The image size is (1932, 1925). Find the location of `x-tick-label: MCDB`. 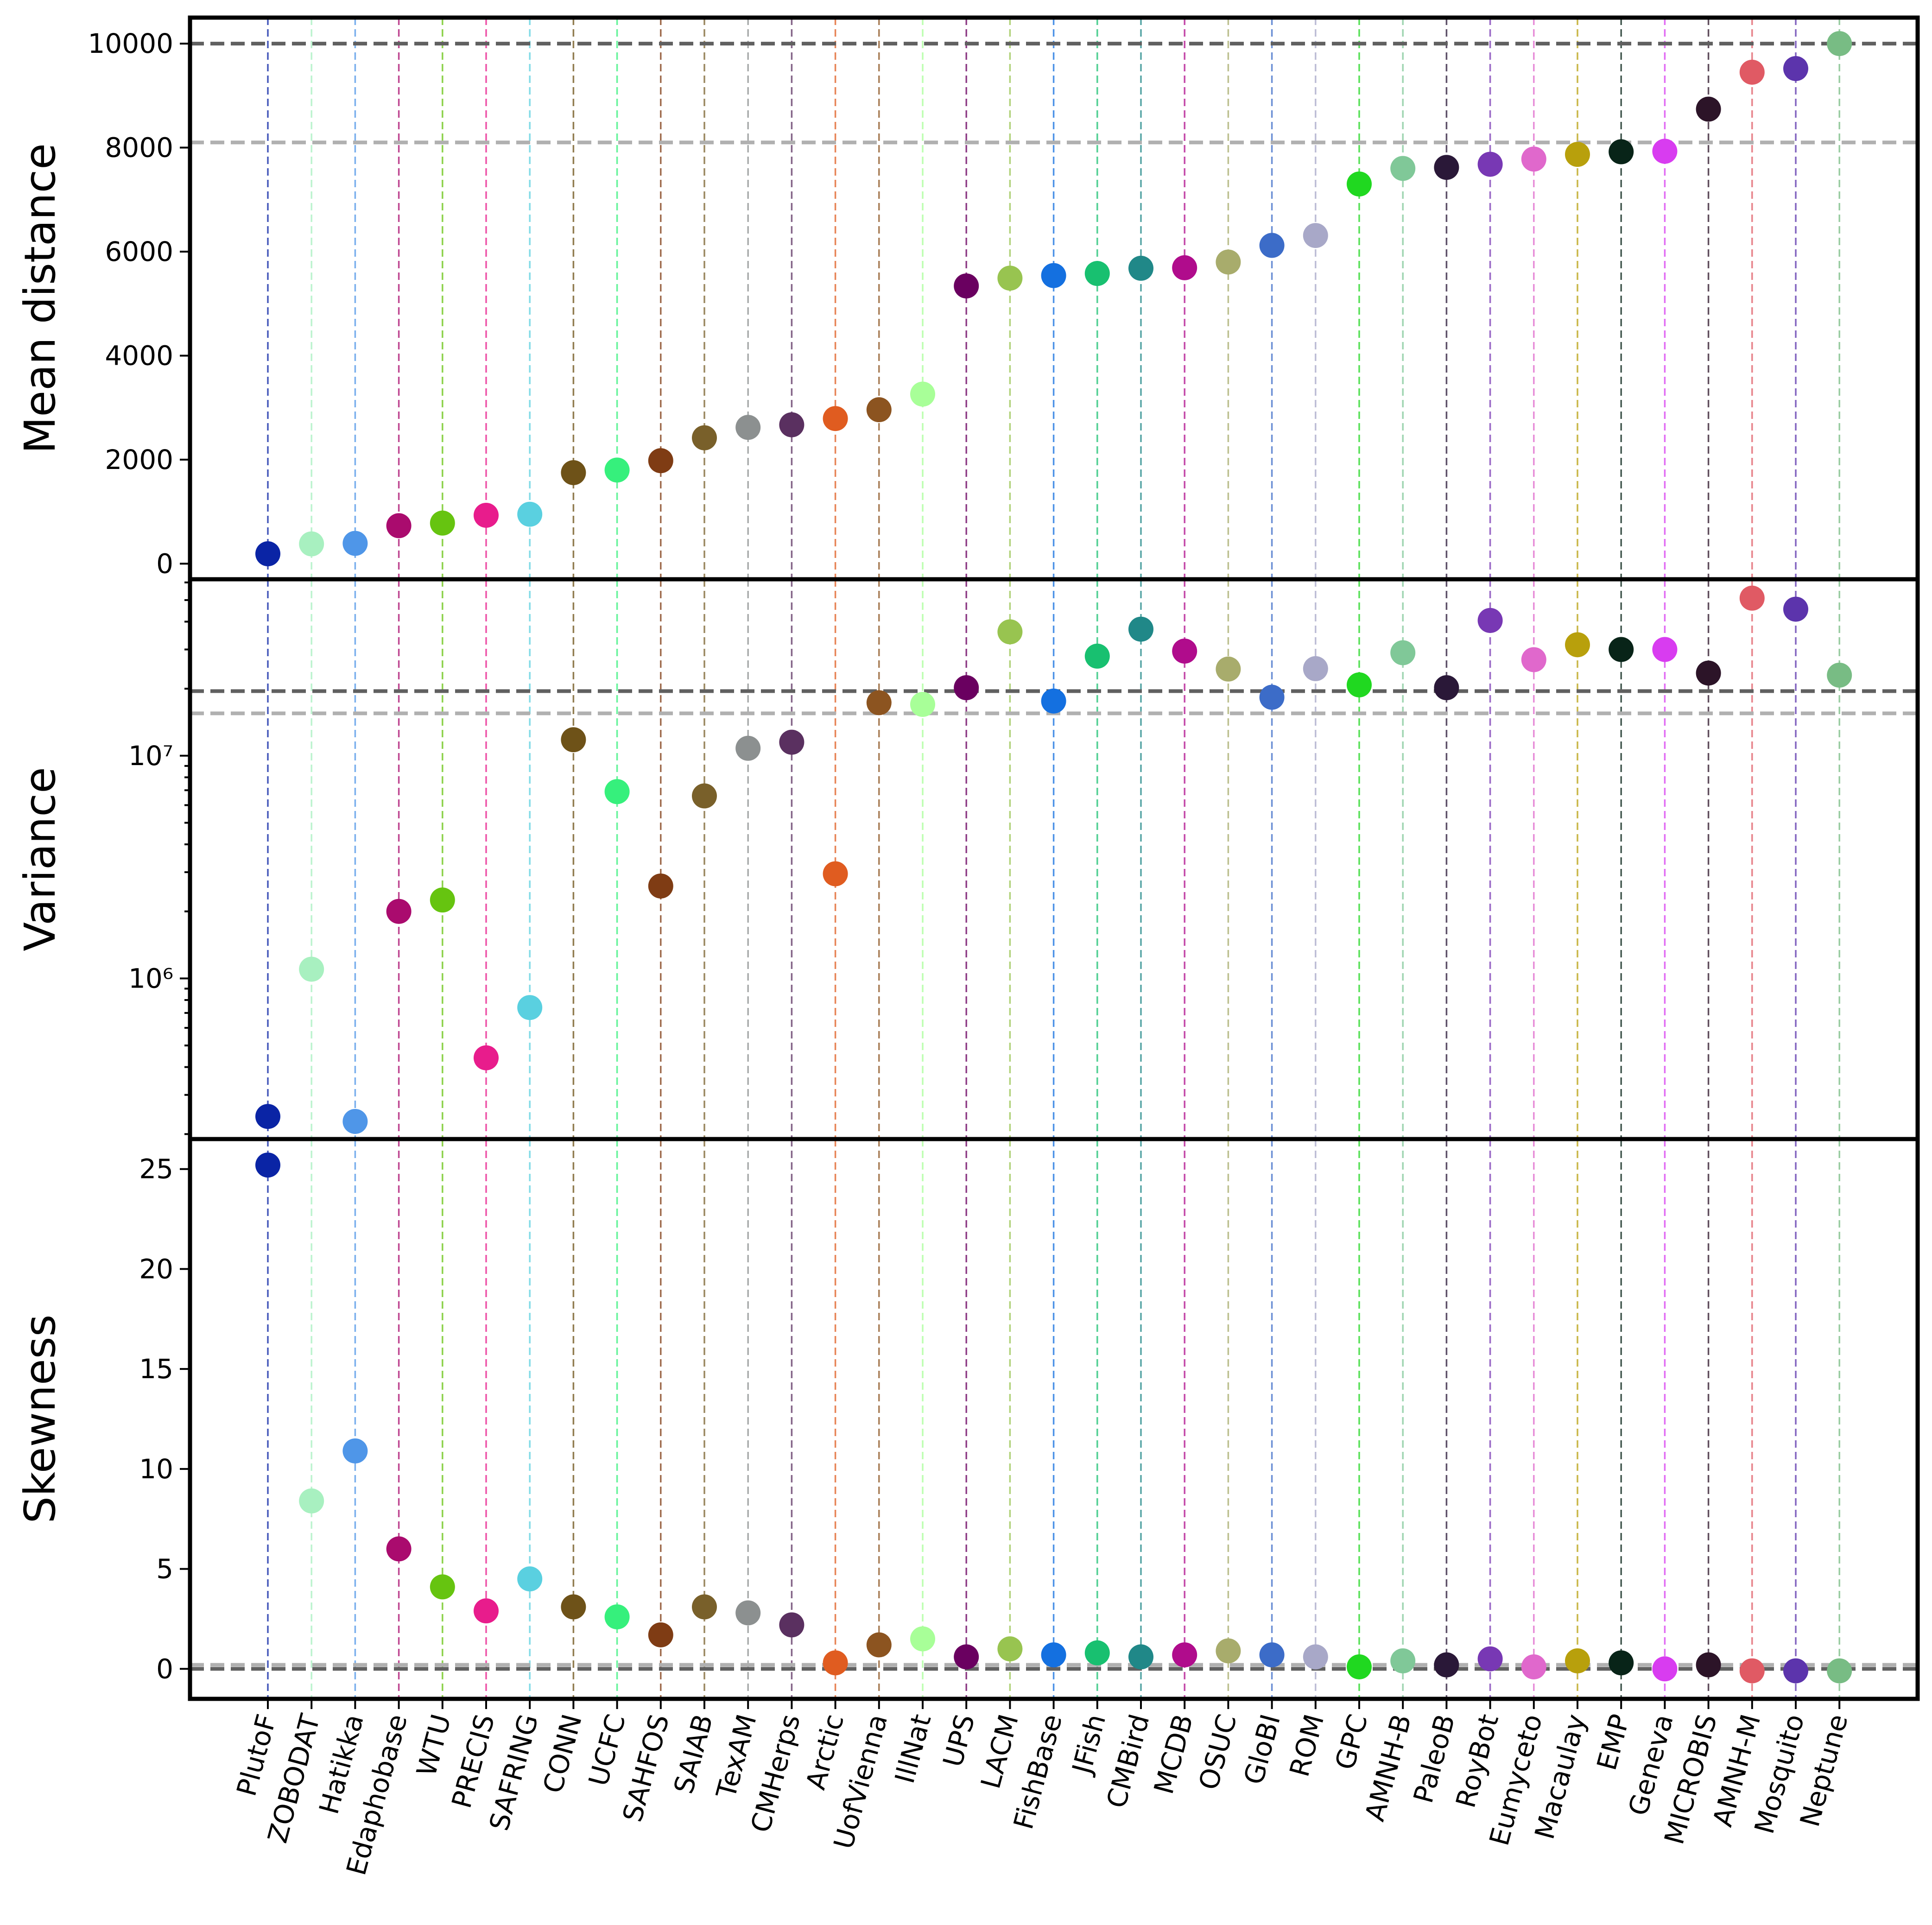

x-tick-label: MCDB is located at coordinates (1173, 1754).